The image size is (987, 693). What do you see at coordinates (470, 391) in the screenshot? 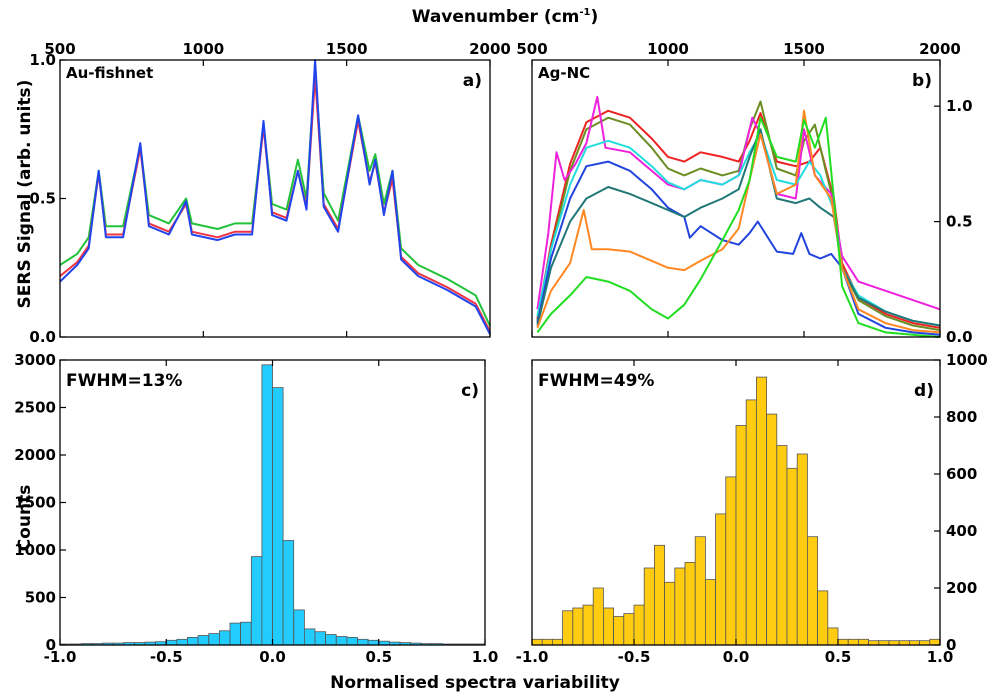
I see `panel-letter: c)` at bounding box center [470, 391].